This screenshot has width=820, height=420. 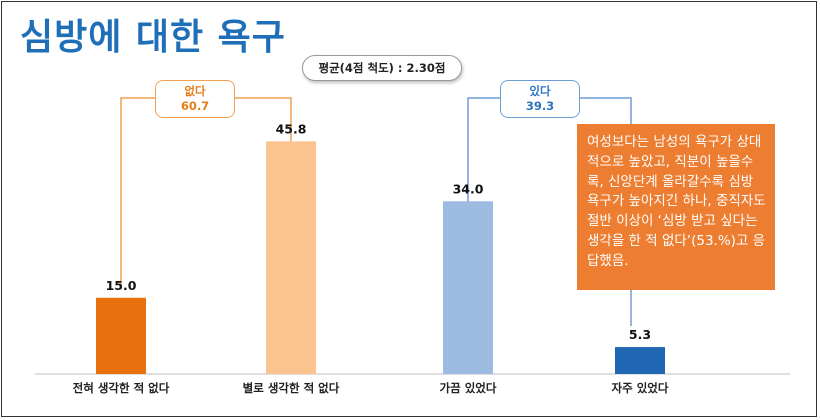 I want to click on category-label: 가끔 있었다, so click(x=468, y=388).